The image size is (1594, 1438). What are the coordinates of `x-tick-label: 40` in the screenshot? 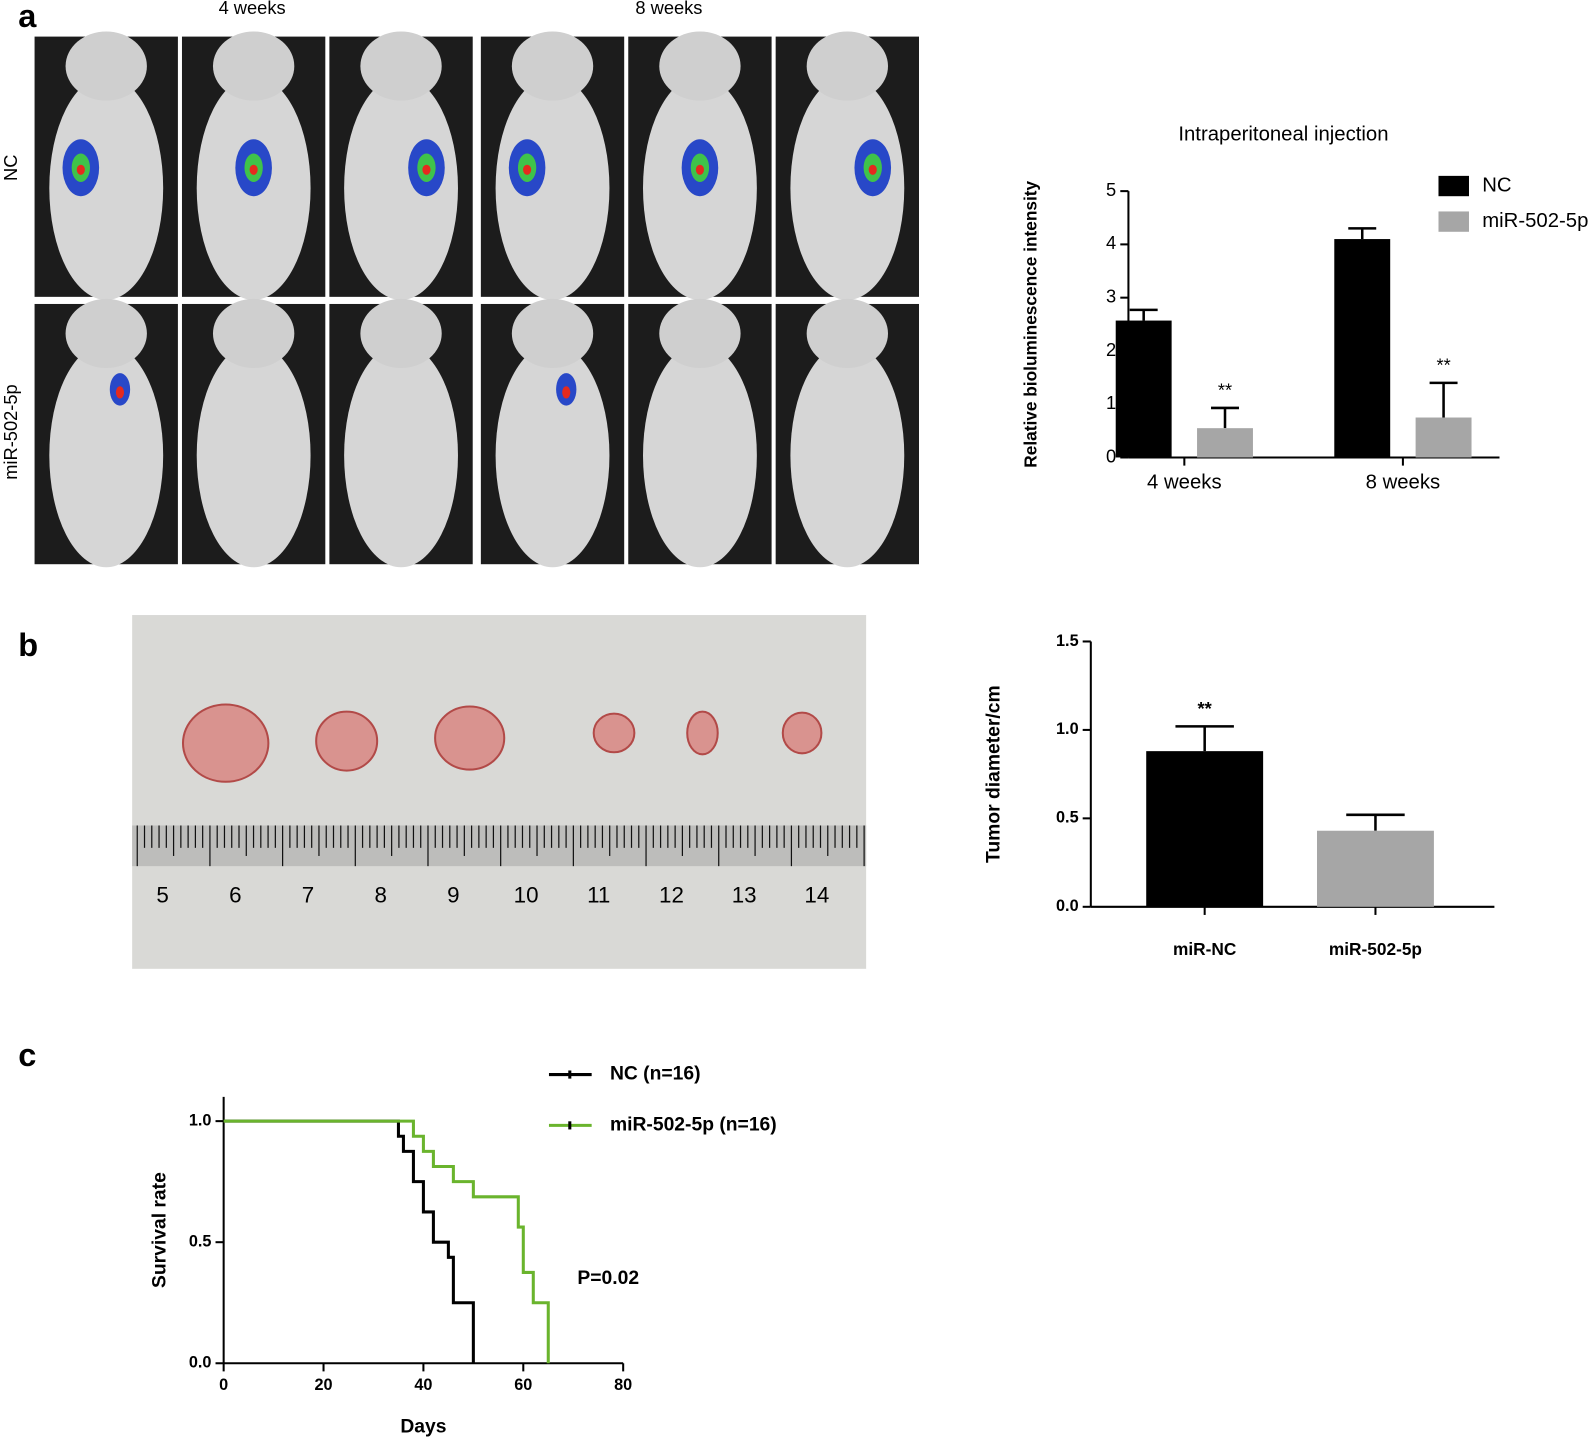 It's located at (423, 1385).